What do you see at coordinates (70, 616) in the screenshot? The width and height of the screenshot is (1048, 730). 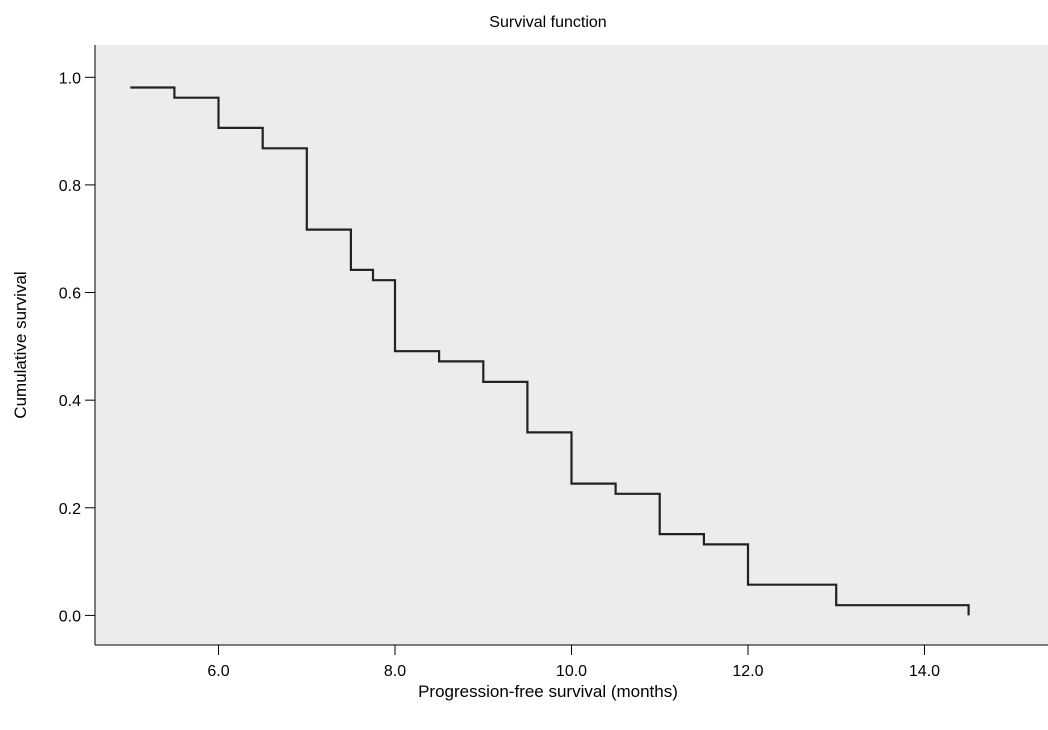 I see `y-tick-label: 0.0` at bounding box center [70, 616].